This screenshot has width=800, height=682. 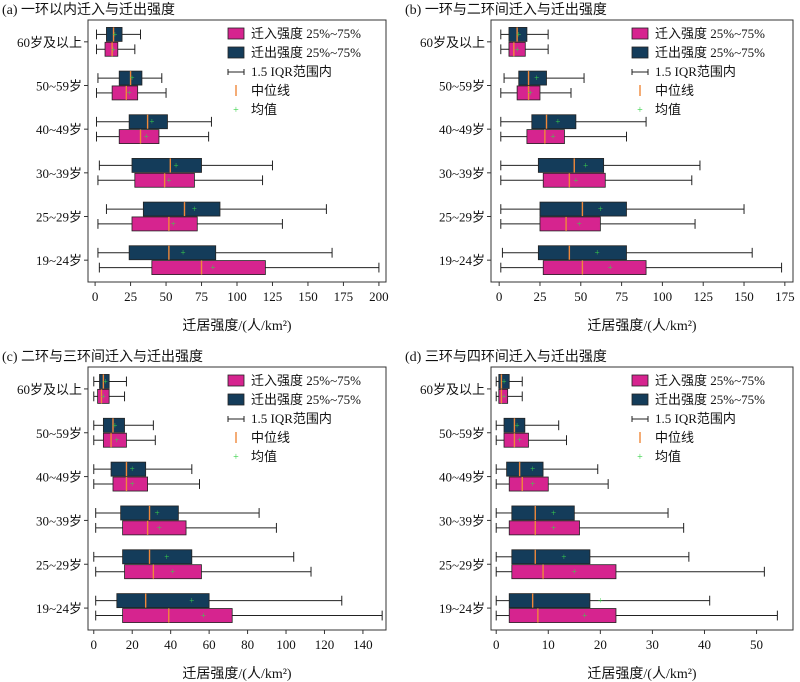 I want to click on legend-label: 迁入强度 25%~75%, so click(x=306, y=33).